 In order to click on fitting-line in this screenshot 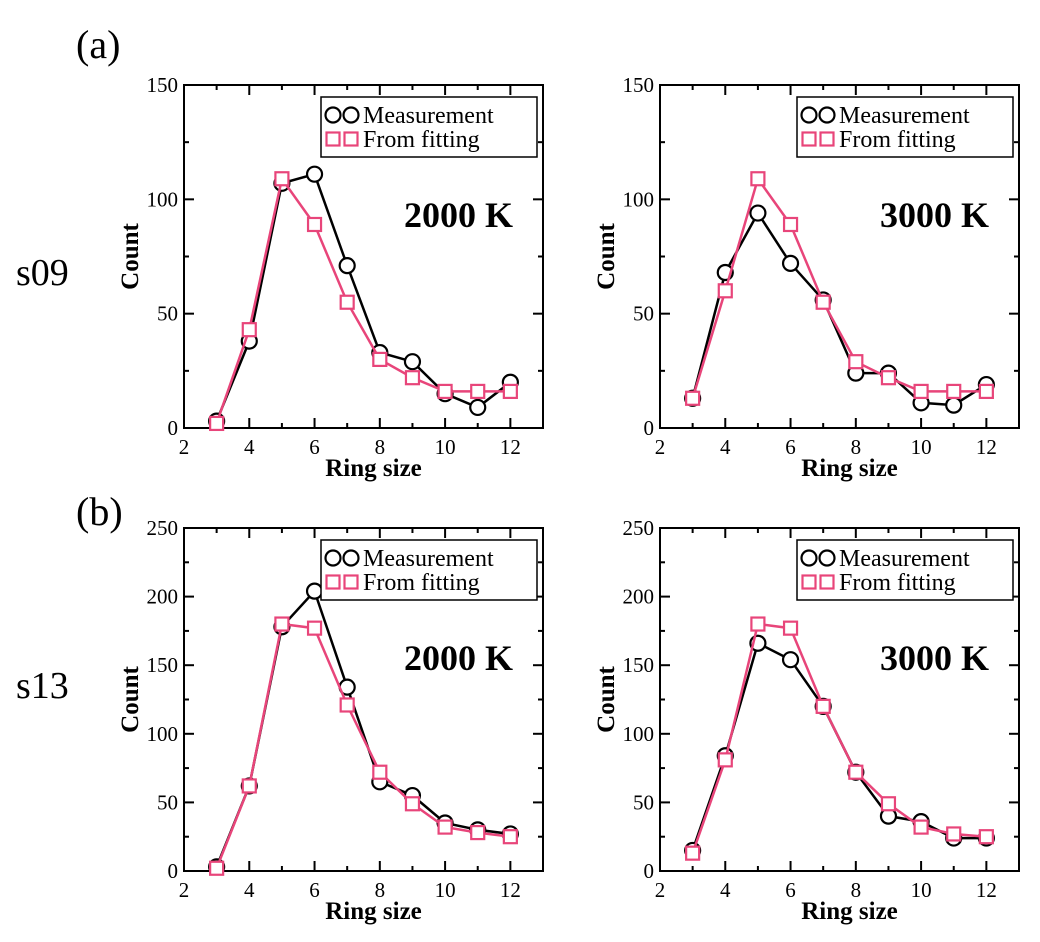, I will do `click(363, 745)`.